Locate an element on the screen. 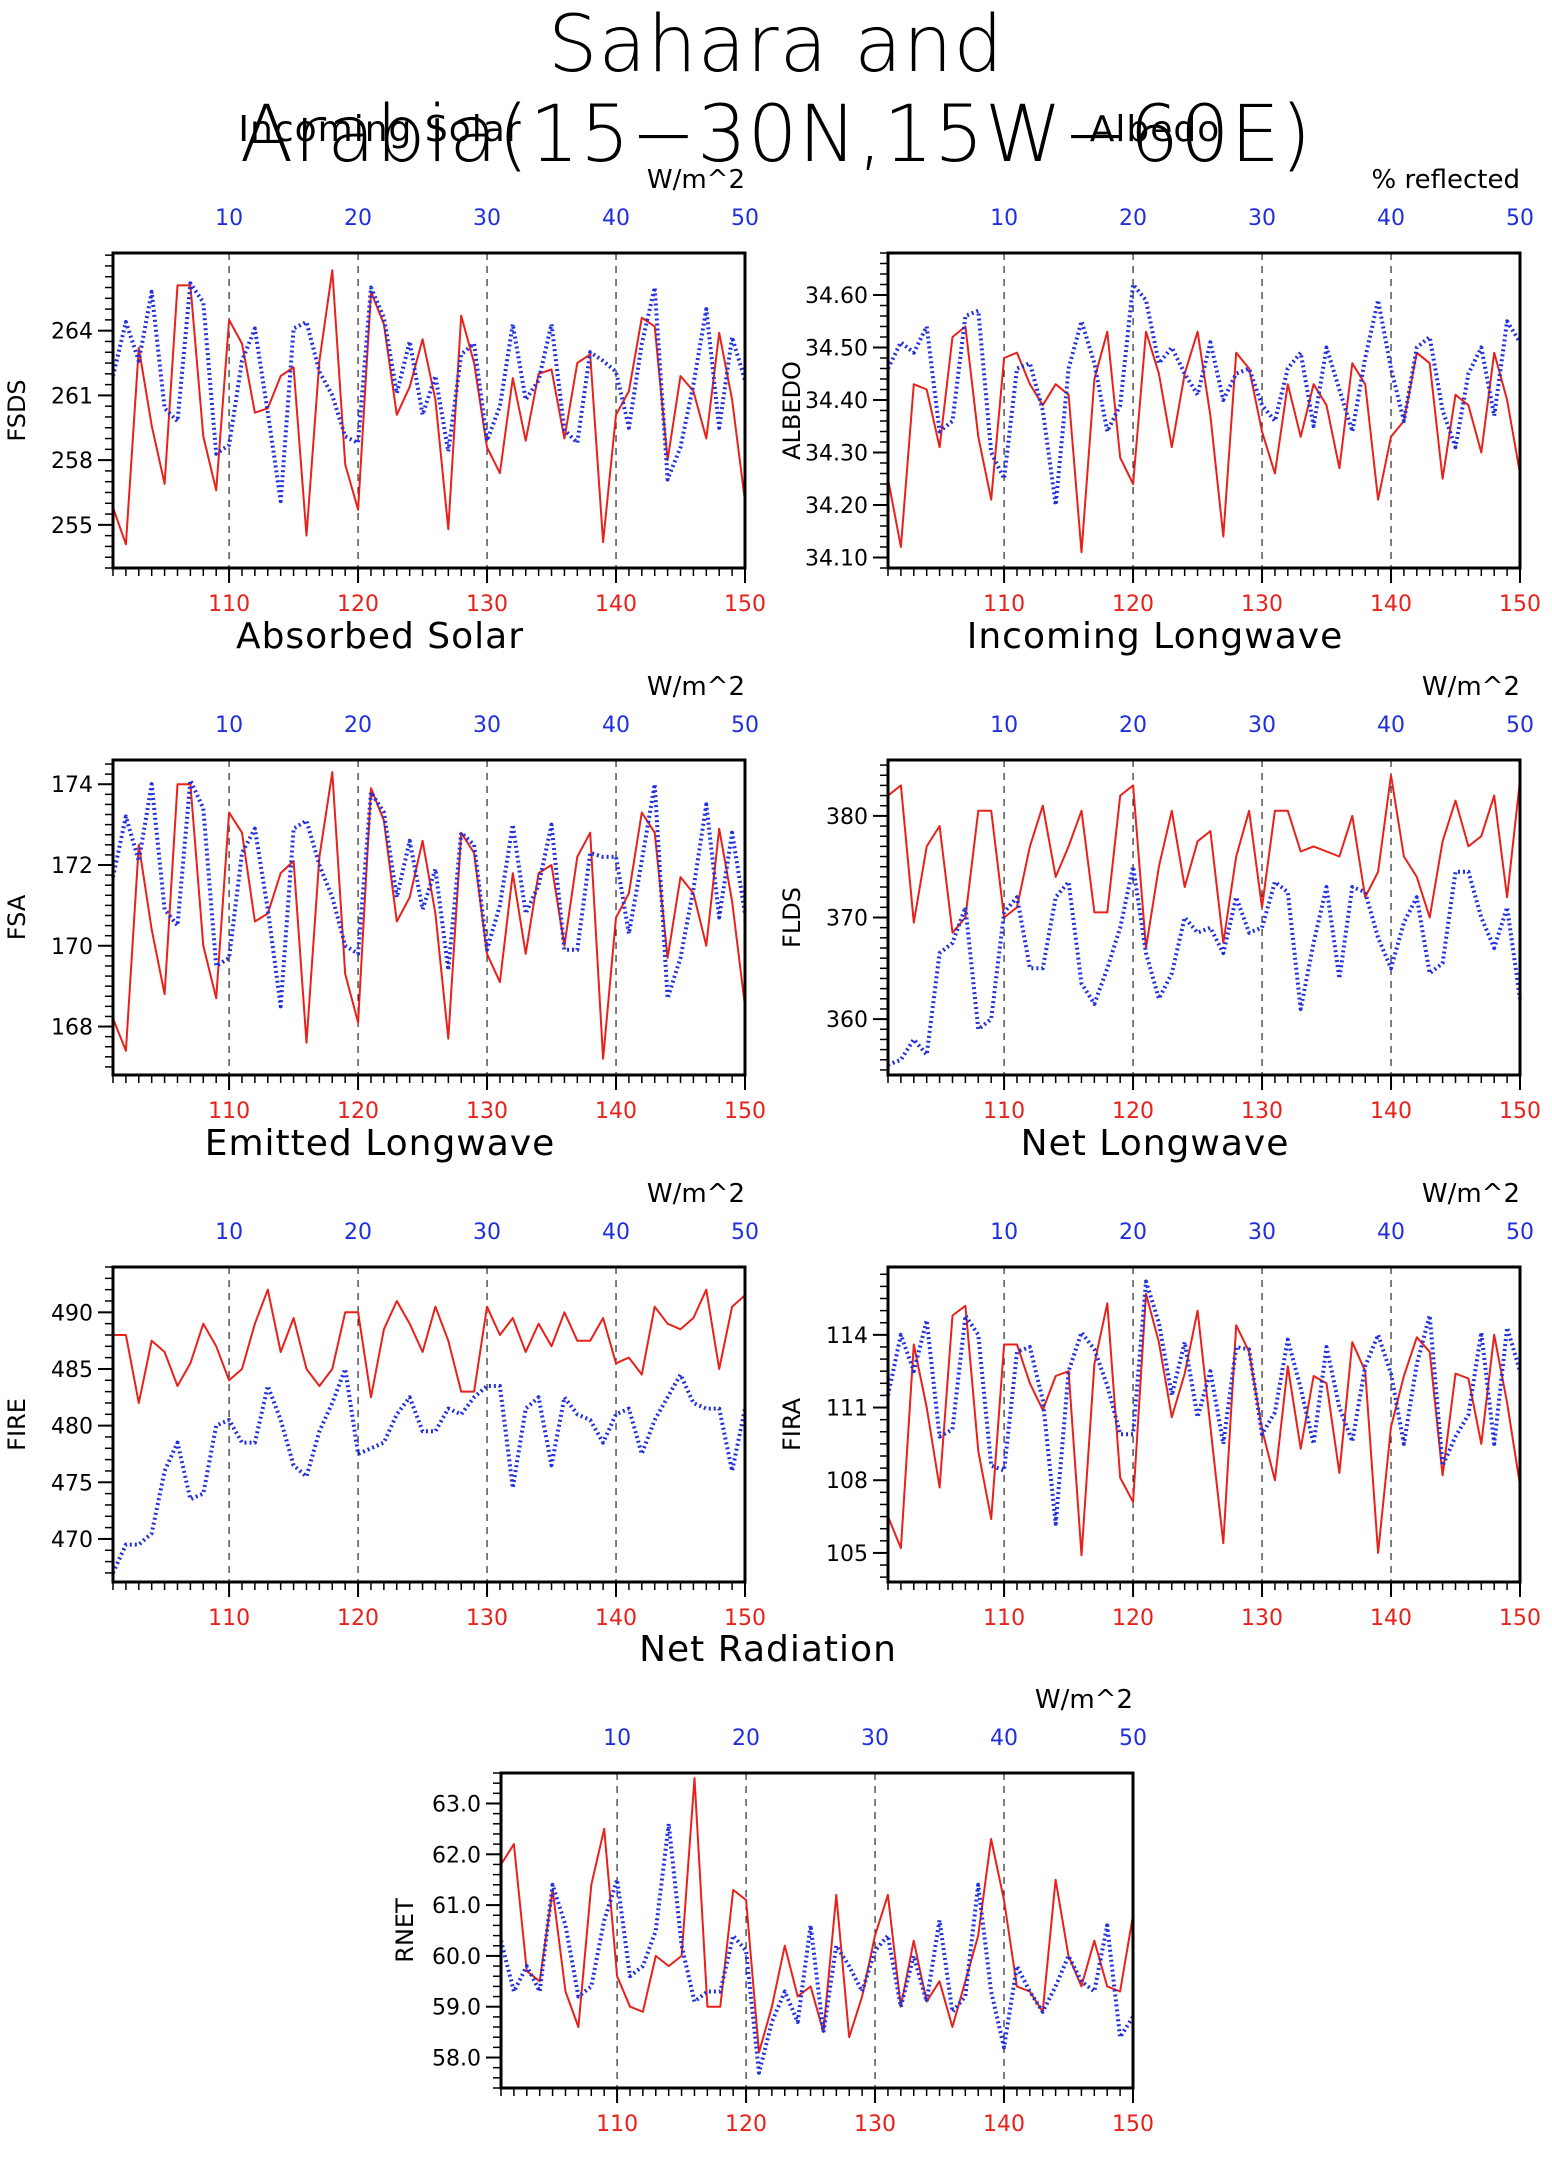 The image size is (1552, 2160). y-tick-label: 60.0 is located at coordinates (456, 1957).